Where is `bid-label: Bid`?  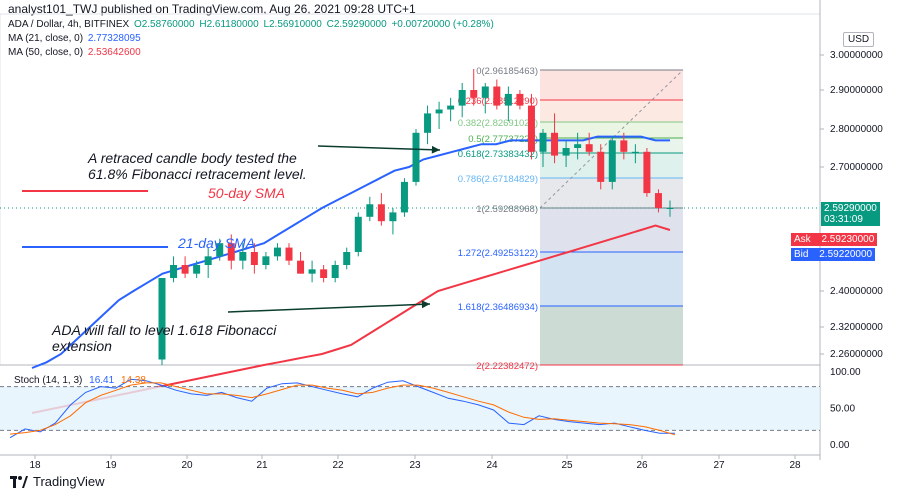 bid-label: Bid is located at coordinates (801, 254).